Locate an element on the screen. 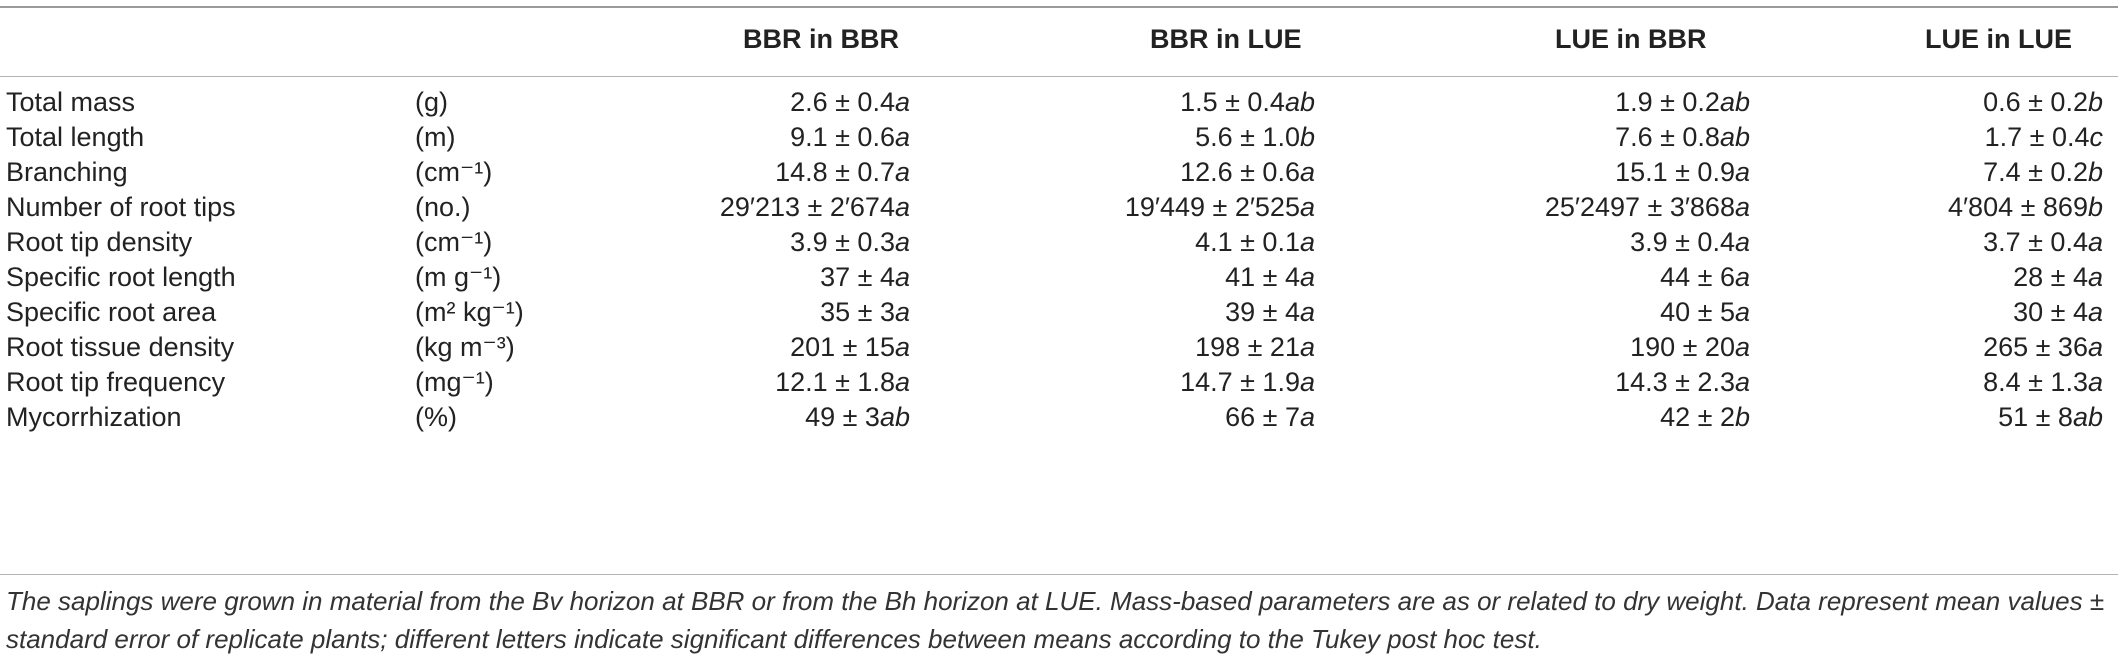 The width and height of the screenshot is (2118, 660). value-cell-lue-in-bbr: 14.3 ± 2.3a is located at coordinates (1682, 382).